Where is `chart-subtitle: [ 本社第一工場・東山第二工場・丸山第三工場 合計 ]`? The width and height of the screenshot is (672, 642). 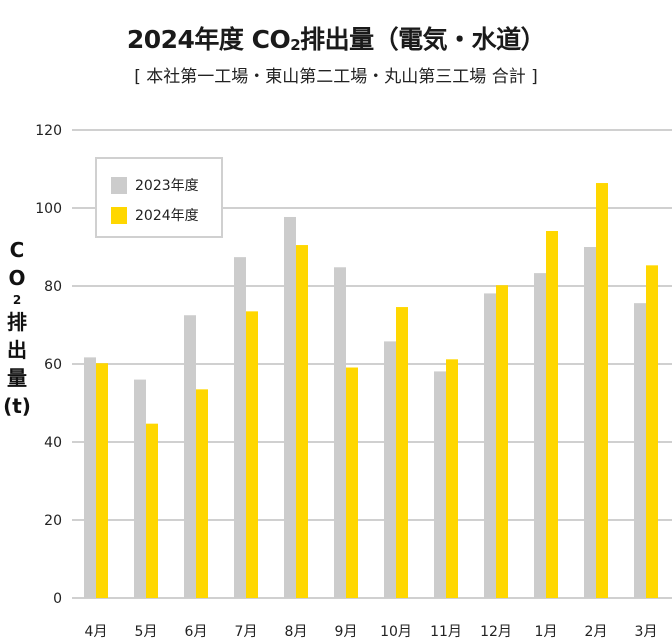
chart-subtitle: [ 本社第一工場・東山第二工場・丸山第三工場 合計 ] is located at coordinates (336, 77).